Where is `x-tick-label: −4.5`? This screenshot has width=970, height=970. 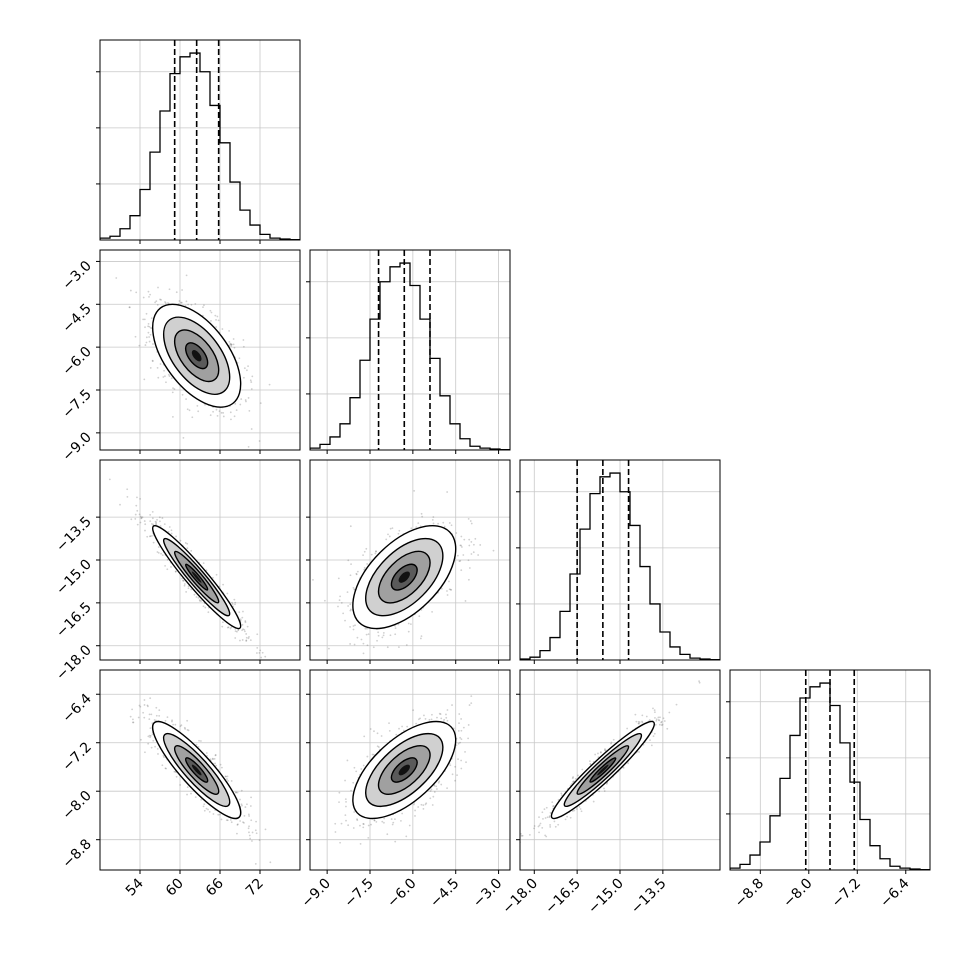
x-tick-label: −4.5 is located at coordinates (444, 893).